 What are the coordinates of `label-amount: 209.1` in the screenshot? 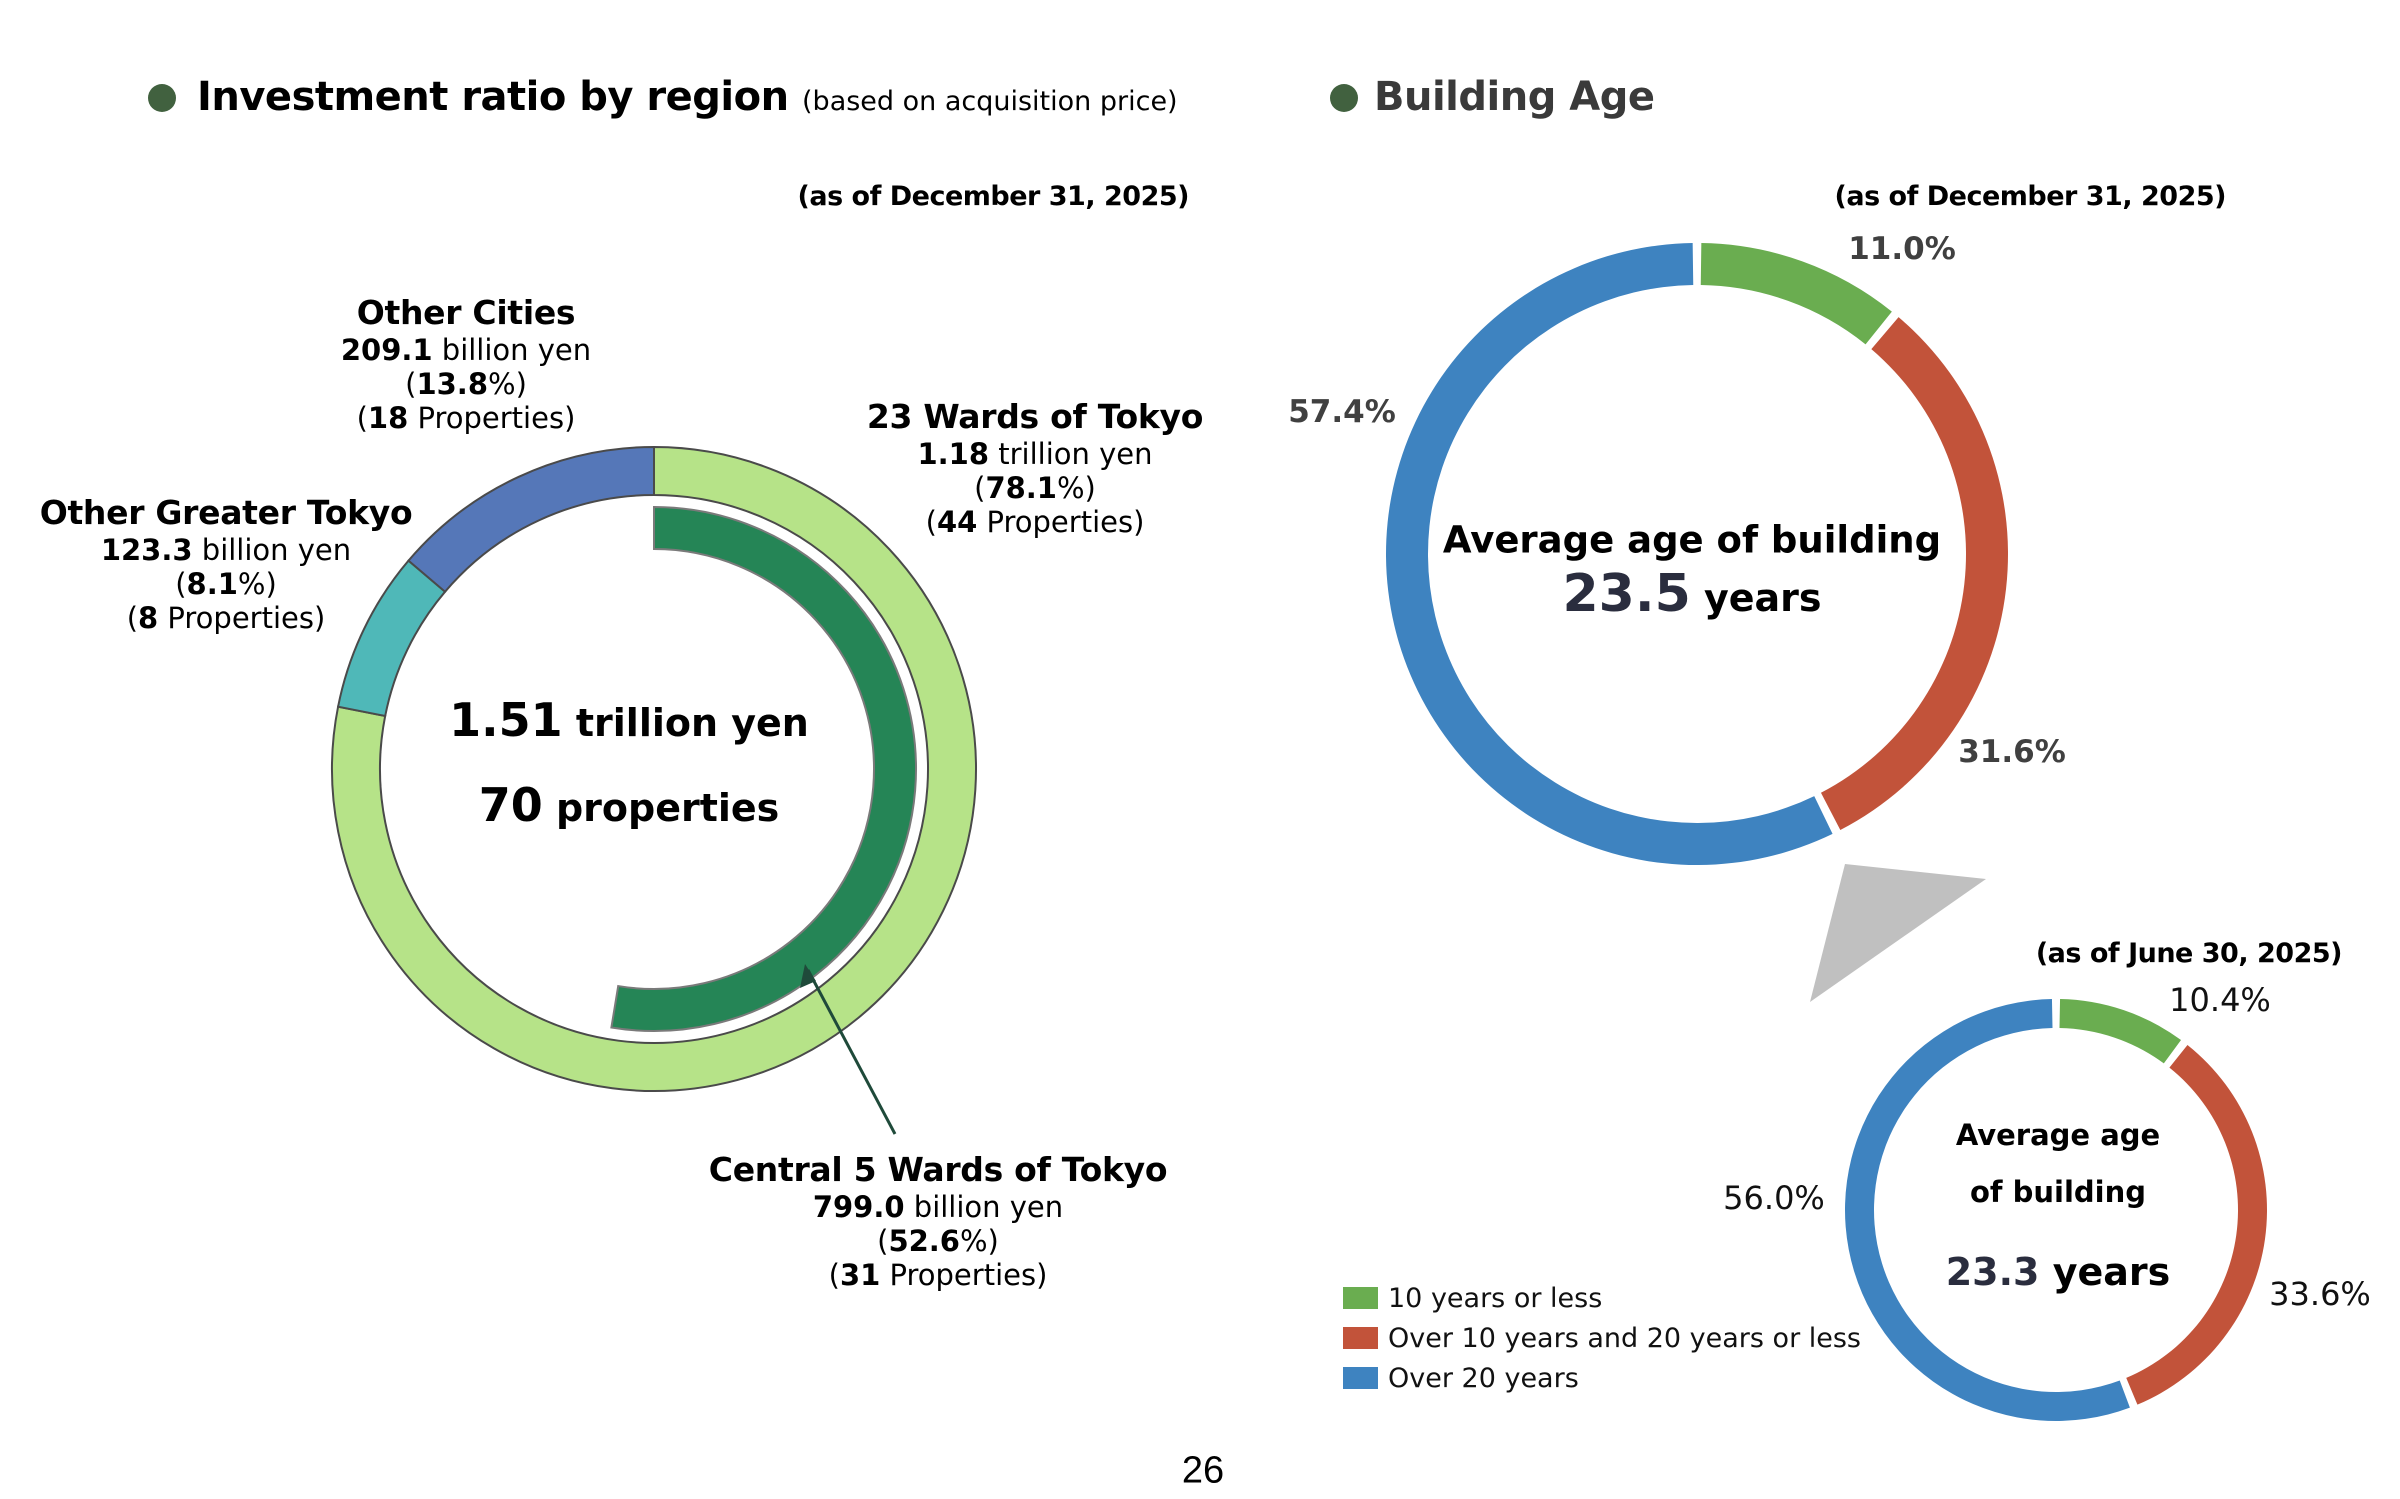 It's located at (386, 349).